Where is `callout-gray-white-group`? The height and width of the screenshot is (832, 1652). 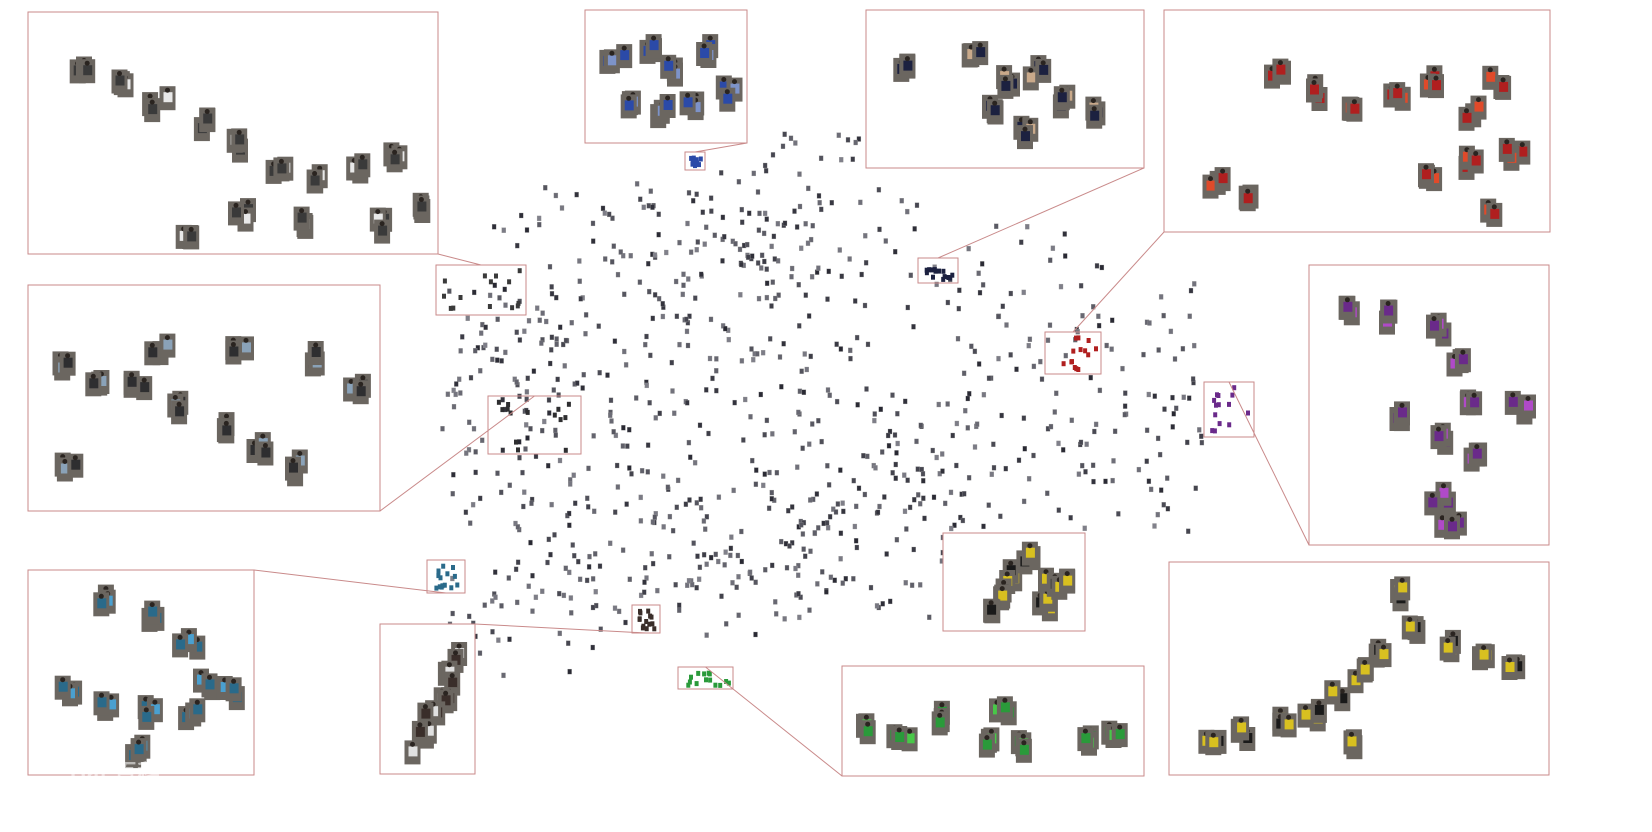
callout-gray-white-group is located at coordinates (277, 163).